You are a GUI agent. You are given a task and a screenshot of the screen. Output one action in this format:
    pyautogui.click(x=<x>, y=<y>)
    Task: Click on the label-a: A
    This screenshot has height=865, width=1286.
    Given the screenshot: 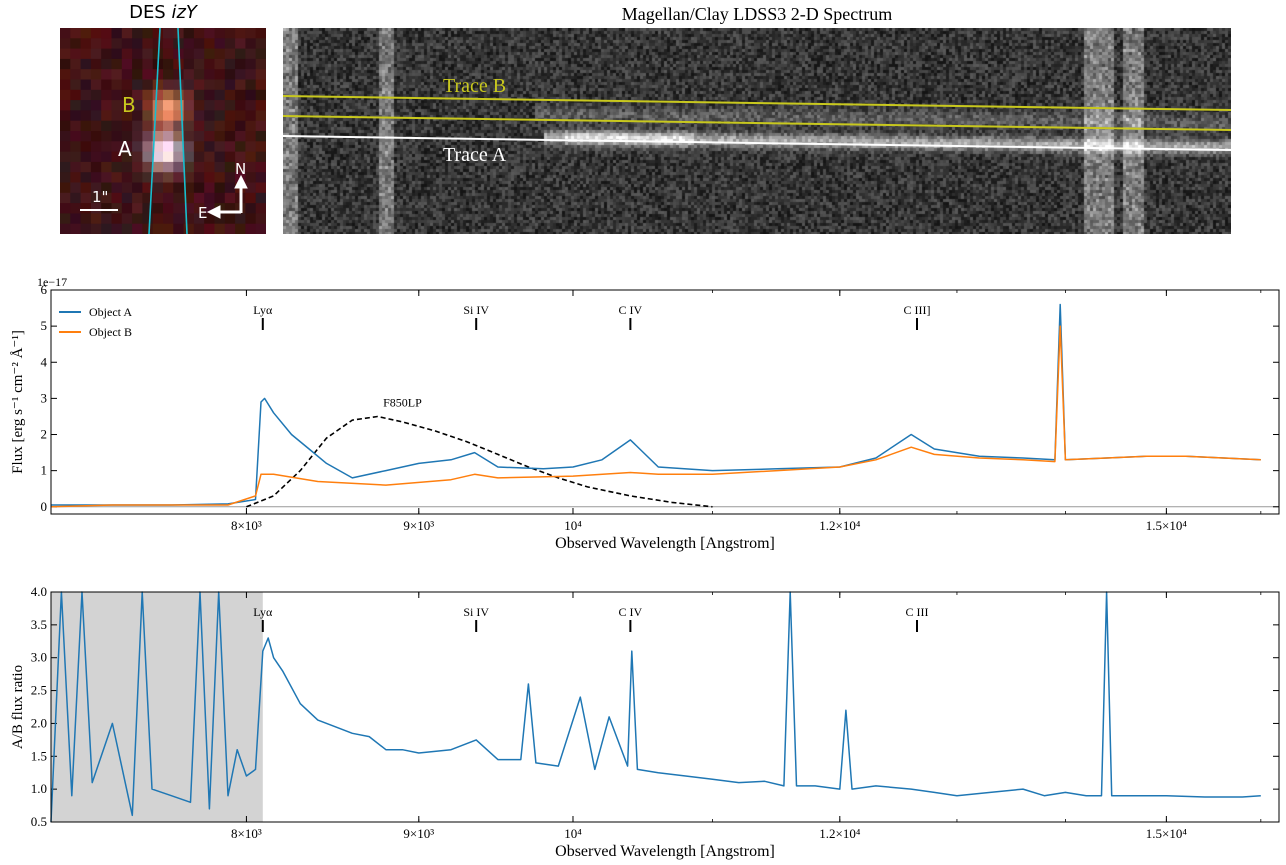 What is the action you would take?
    pyautogui.click(x=125, y=149)
    